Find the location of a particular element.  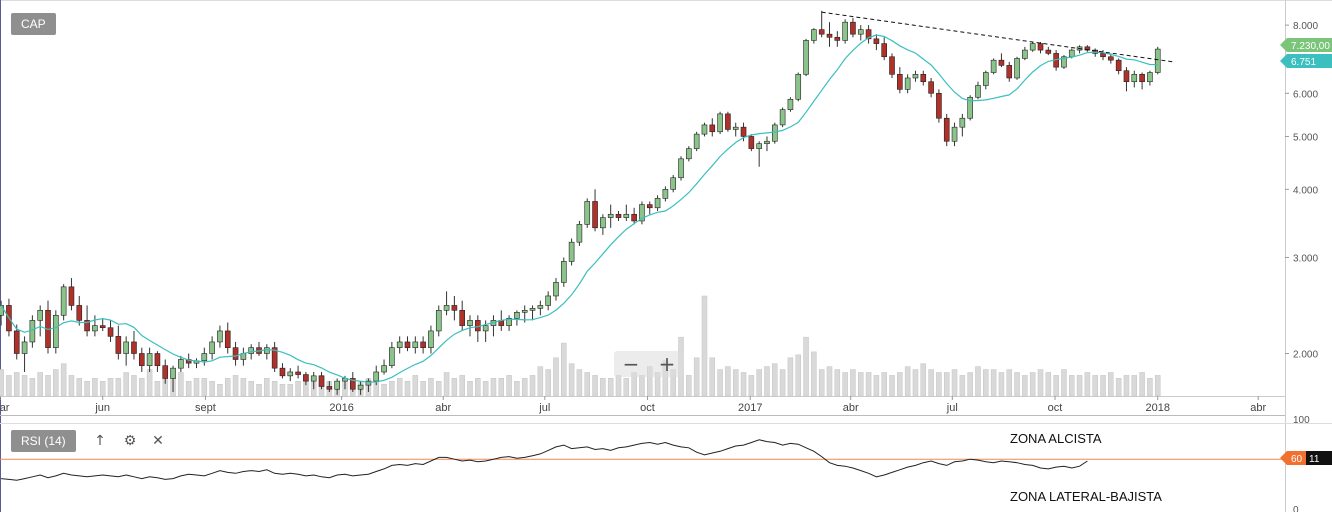

rsi-value-tag-dark is located at coordinates (1319, 458).